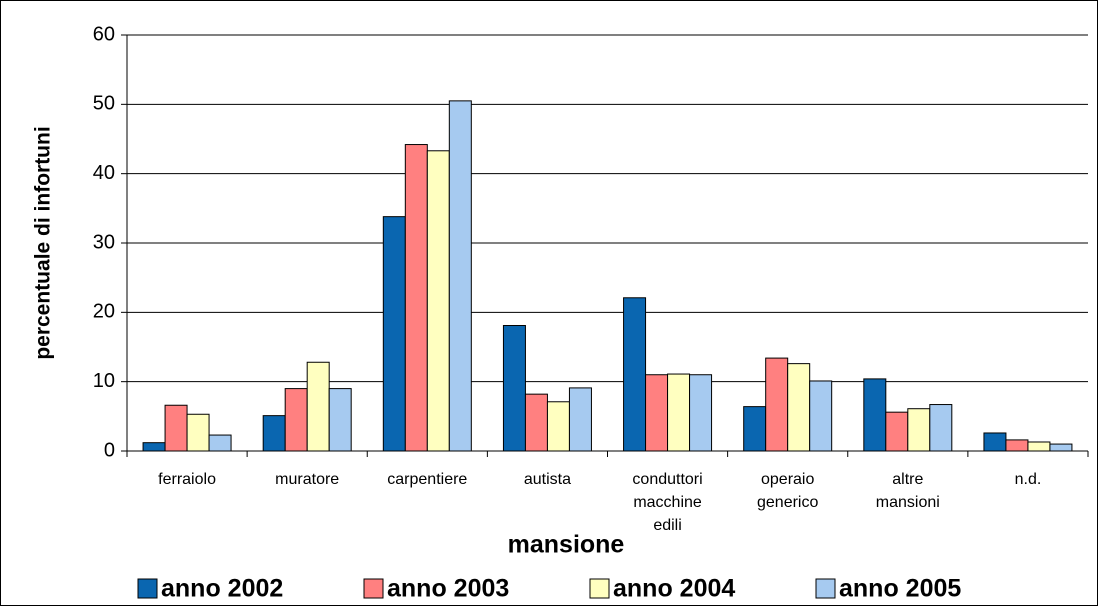  Describe the element at coordinates (222, 589) in the screenshot. I see `legend-label: anno 2002` at that location.